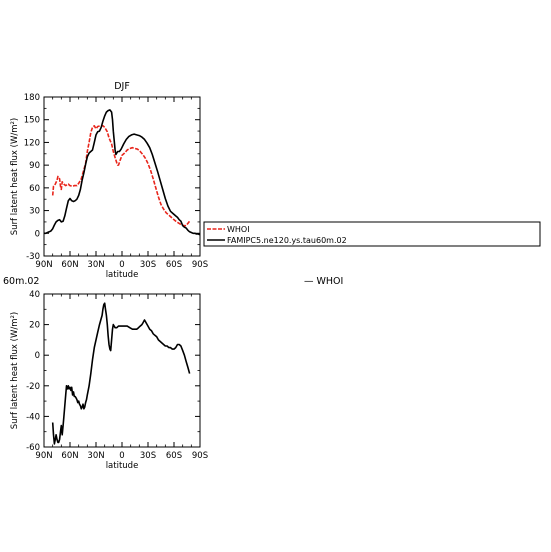 Image resolution: width=551 pixels, height=552 pixels. What do you see at coordinates (323, 281) in the screenshot?
I see `legend-label: — WHOI` at bounding box center [323, 281].